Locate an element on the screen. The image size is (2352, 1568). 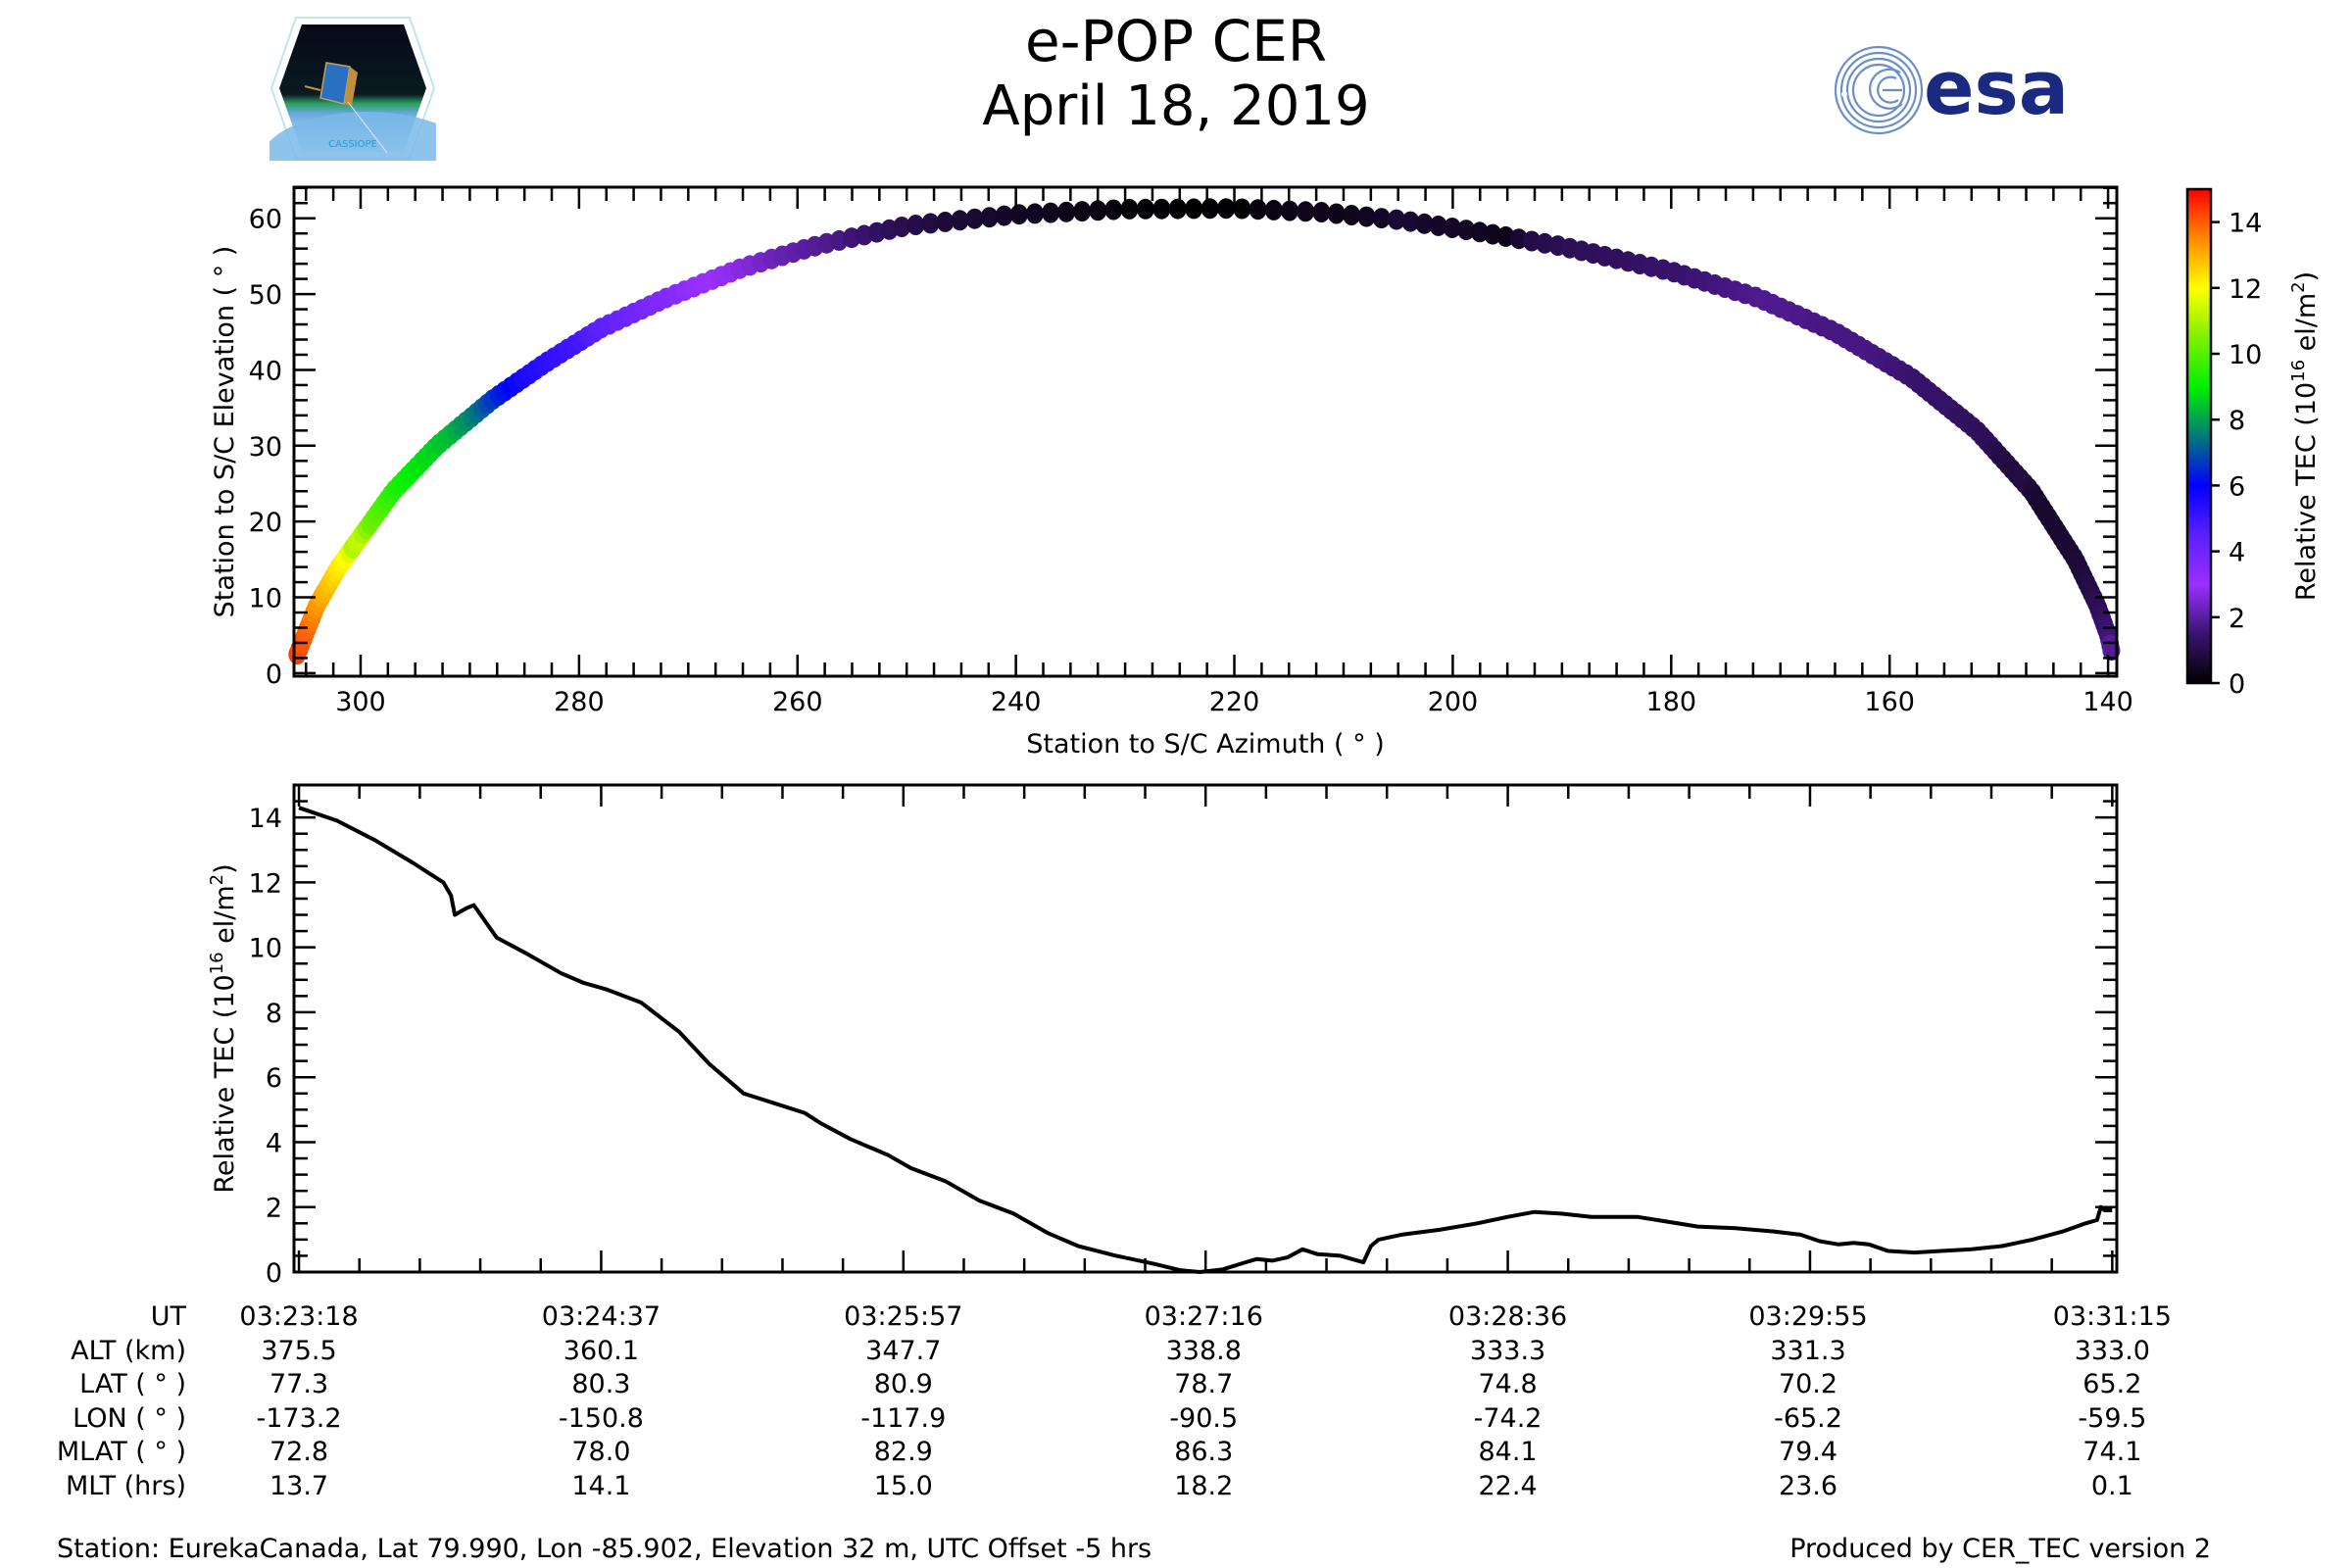
y-tick-label: 6 is located at coordinates (274, 1078).